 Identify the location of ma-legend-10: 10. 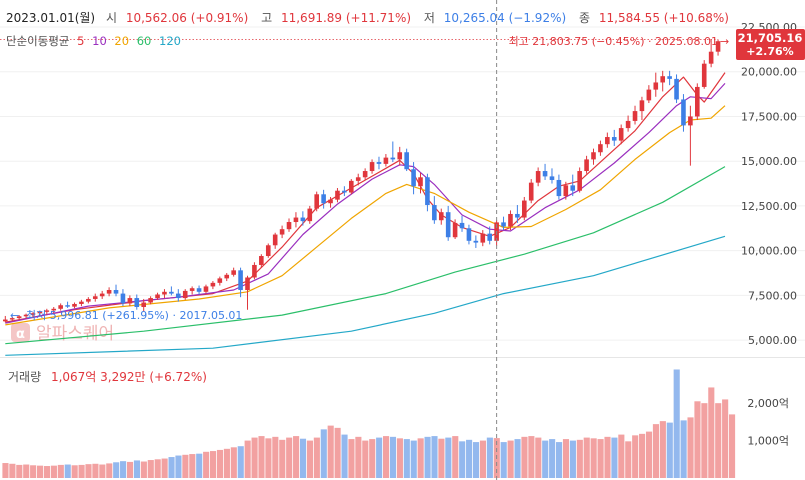
(99, 41).